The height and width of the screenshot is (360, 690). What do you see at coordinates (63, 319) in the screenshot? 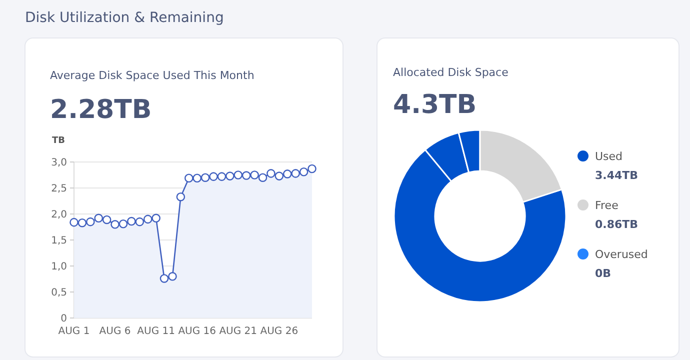
I see `y-tick-label: 0` at bounding box center [63, 319].